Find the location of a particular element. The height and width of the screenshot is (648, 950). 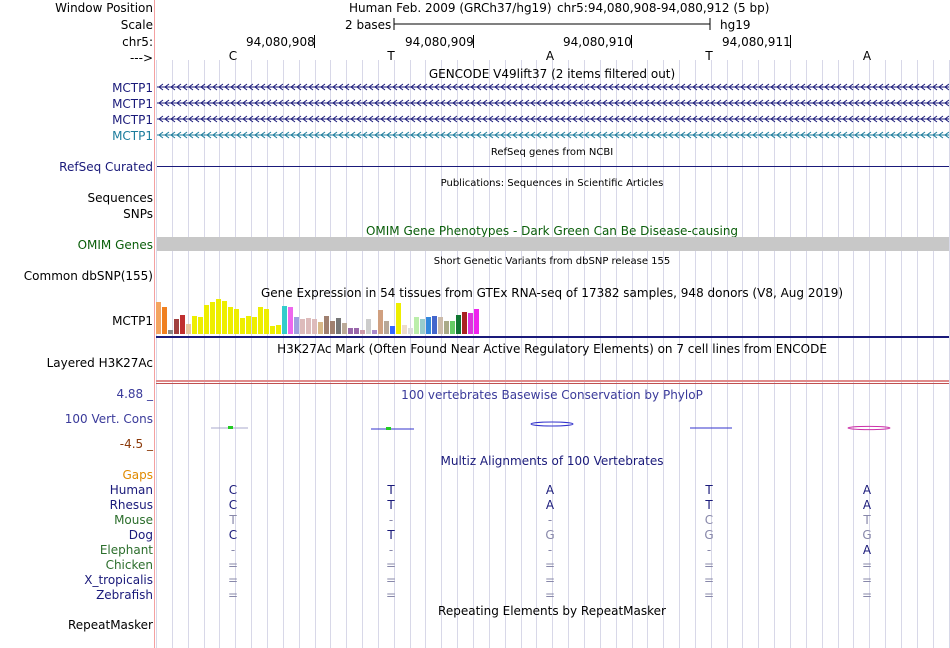

dbsnp-label: Common dbSNP(155) is located at coordinates (88, 276).